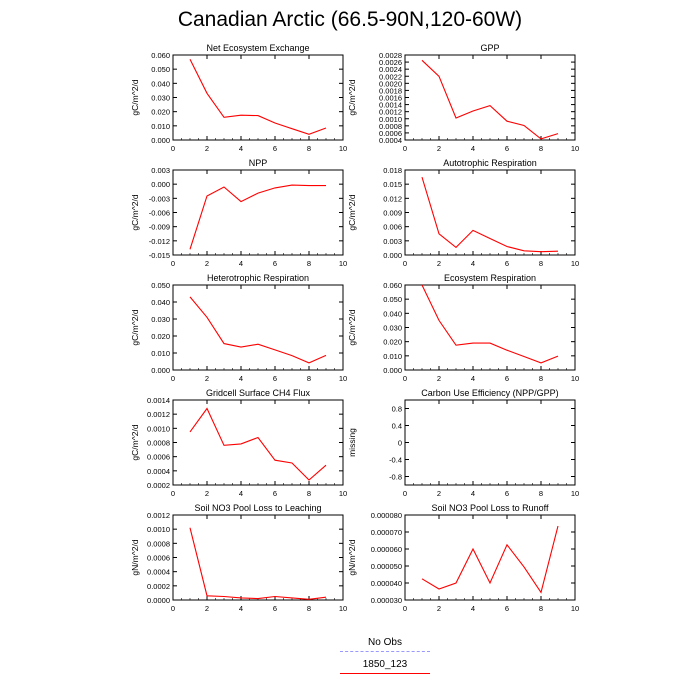 Image resolution: width=700 pixels, height=700 pixels. Describe the element at coordinates (490, 278) in the screenshot. I see `panel-title: Ecosystem Respiration` at that location.